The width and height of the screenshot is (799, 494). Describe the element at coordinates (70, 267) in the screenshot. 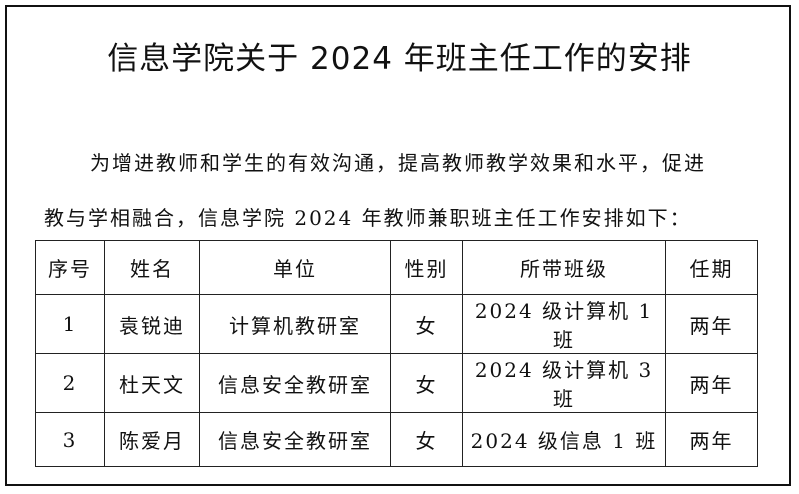

I see `header-cell: 序号` at that location.